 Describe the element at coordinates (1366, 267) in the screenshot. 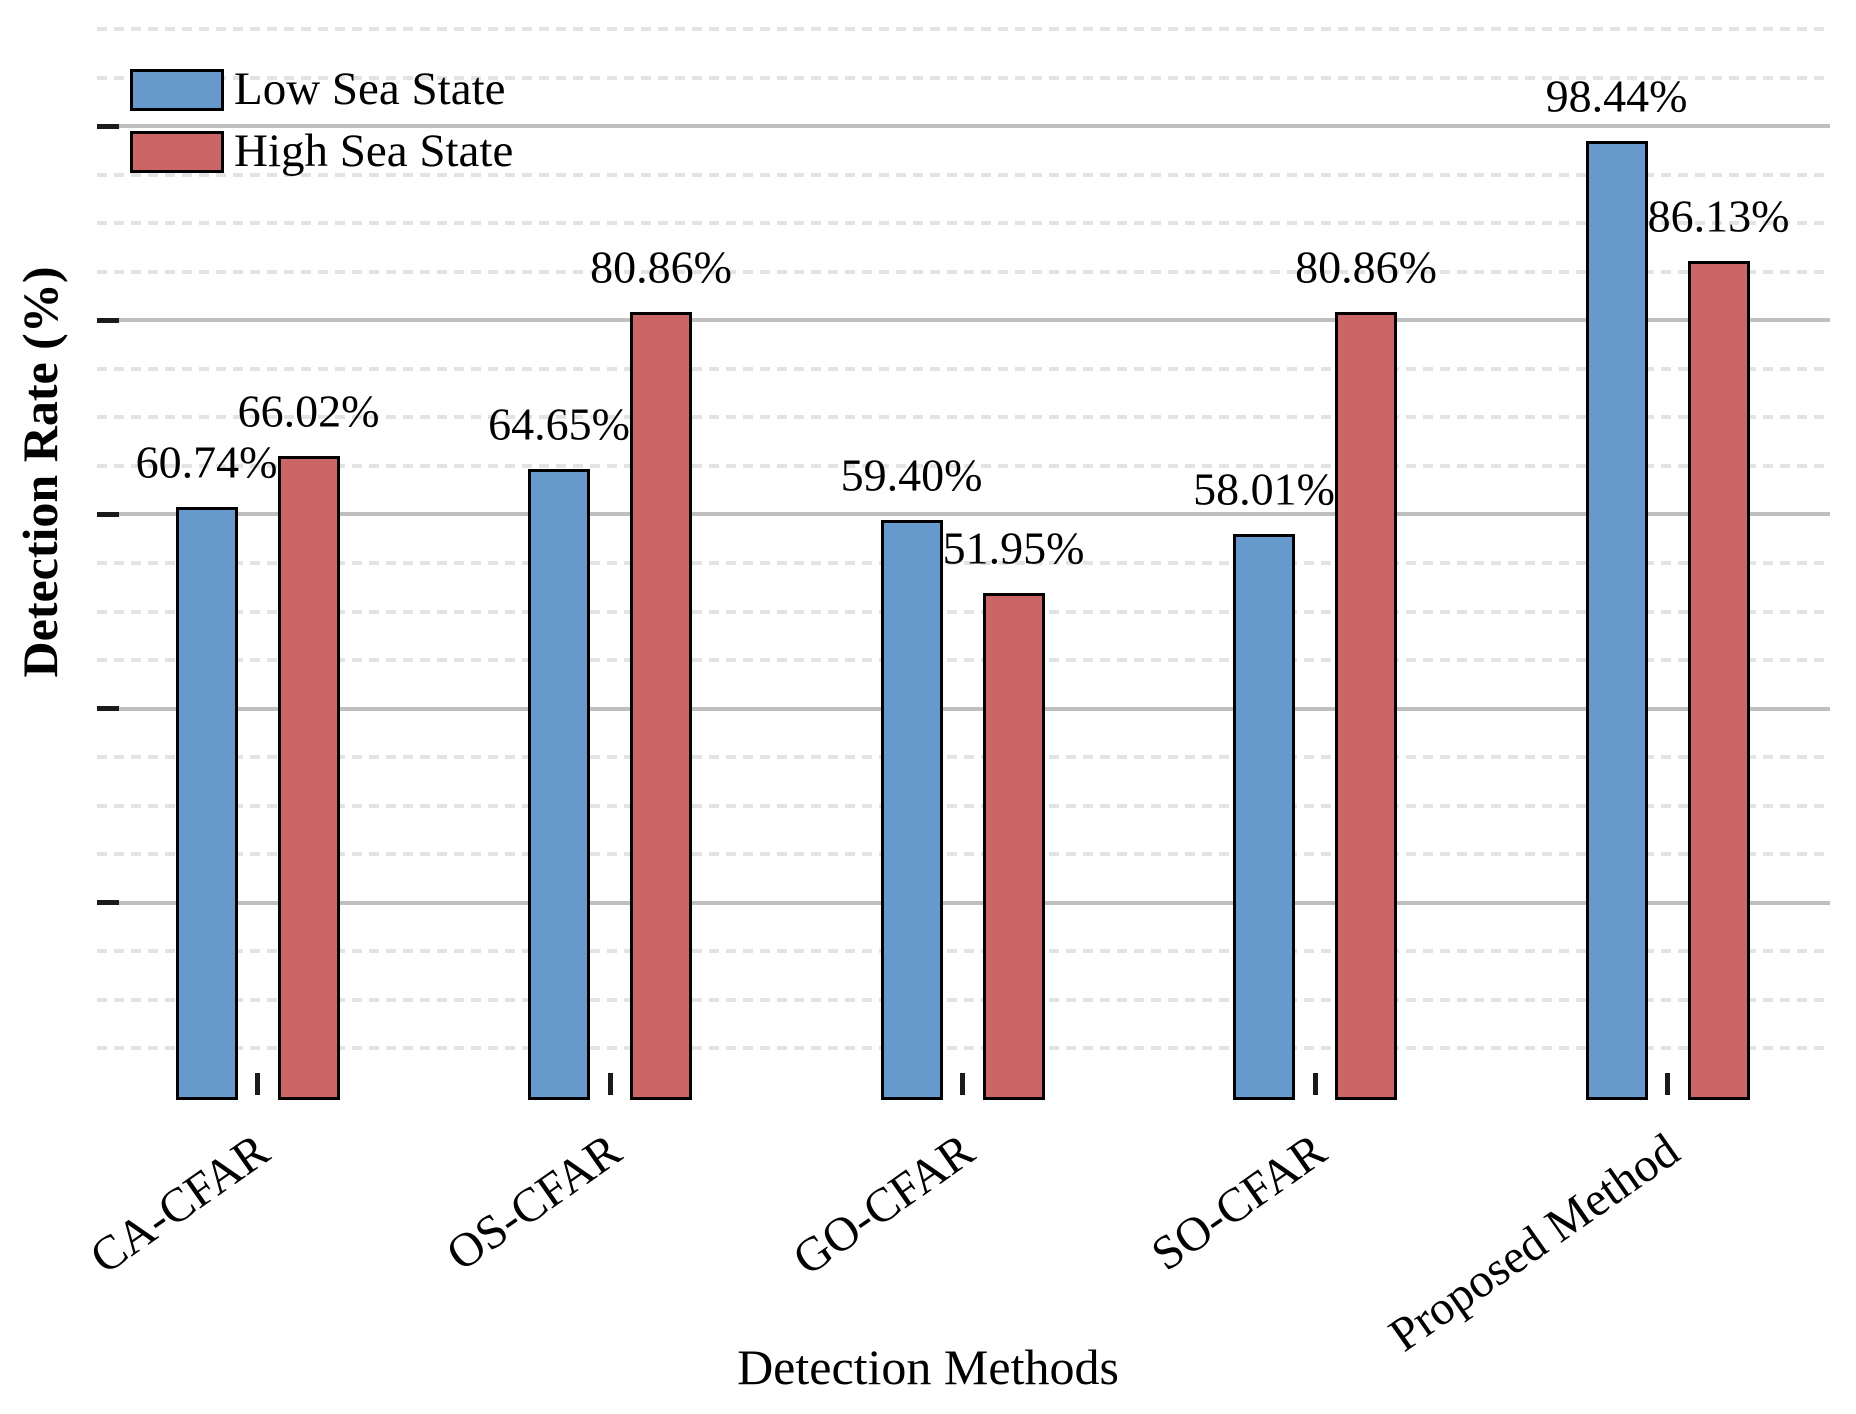

I see `value-label-high-sea-state-so-cfar: 80.86%` at that location.